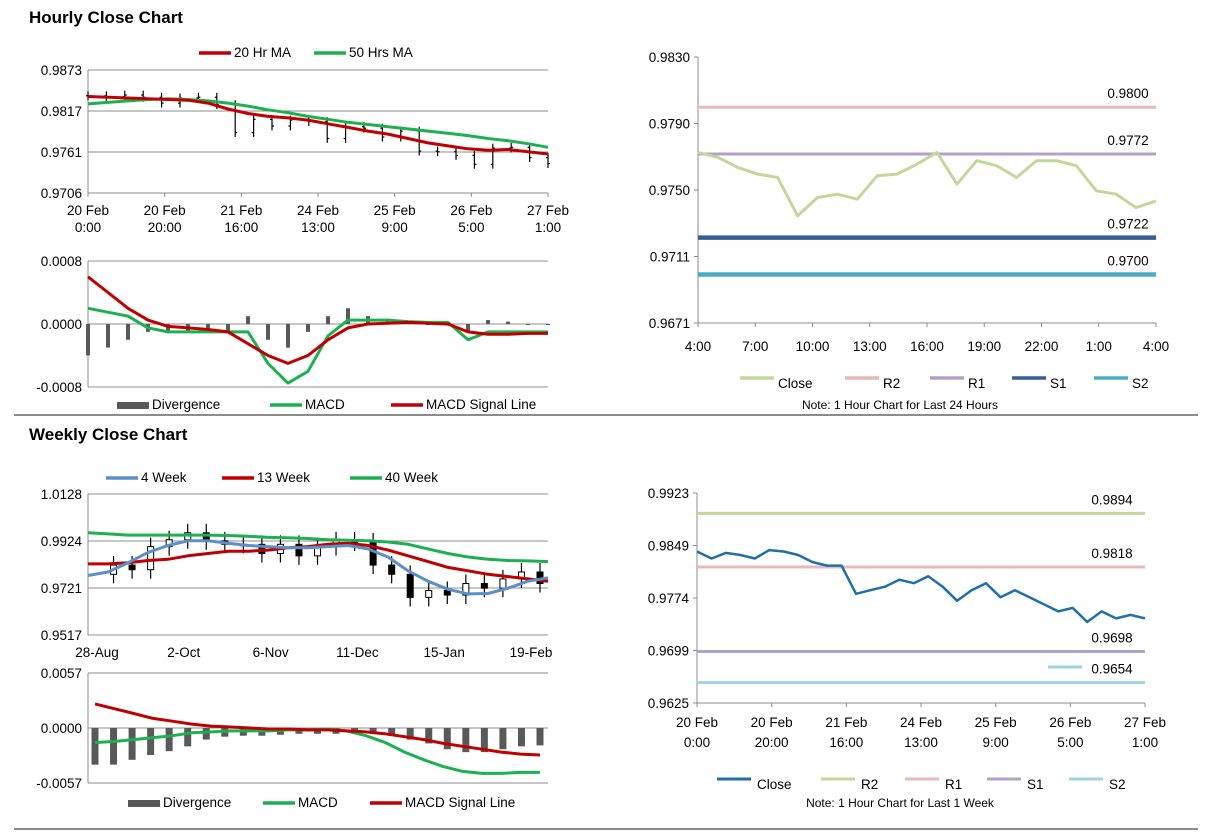 The image size is (1212, 834). I want to click on weekly-levels-close-line, so click(921, 586).